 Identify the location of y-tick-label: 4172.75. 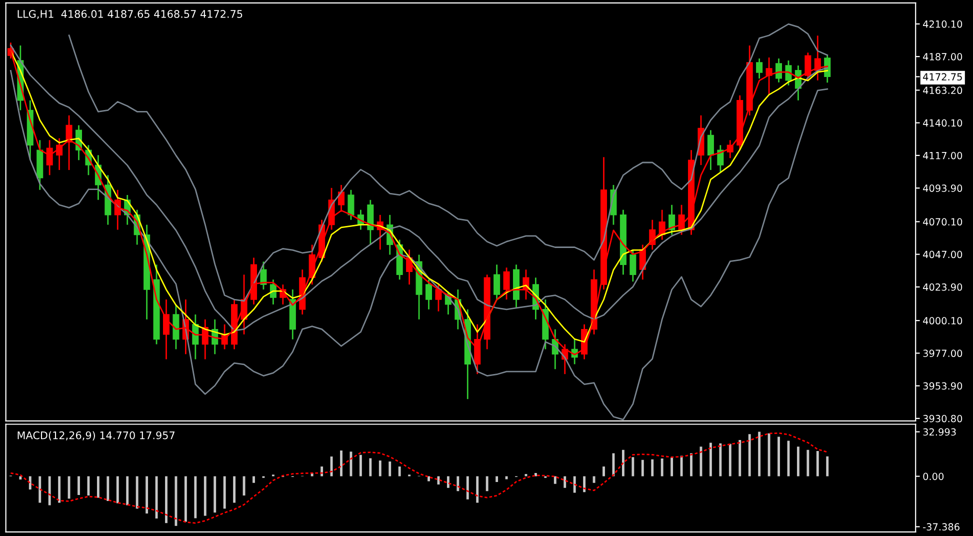
(942, 77).